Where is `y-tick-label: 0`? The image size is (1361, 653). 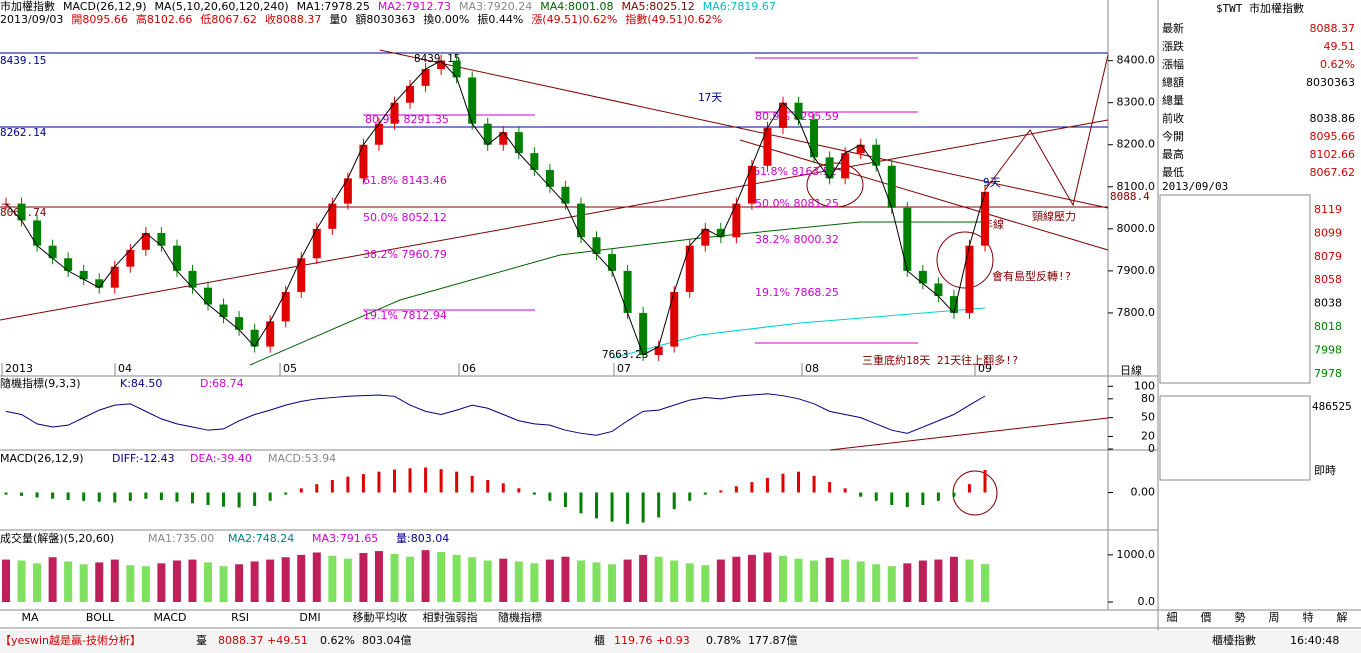
y-tick-label: 0 is located at coordinates (1151, 448).